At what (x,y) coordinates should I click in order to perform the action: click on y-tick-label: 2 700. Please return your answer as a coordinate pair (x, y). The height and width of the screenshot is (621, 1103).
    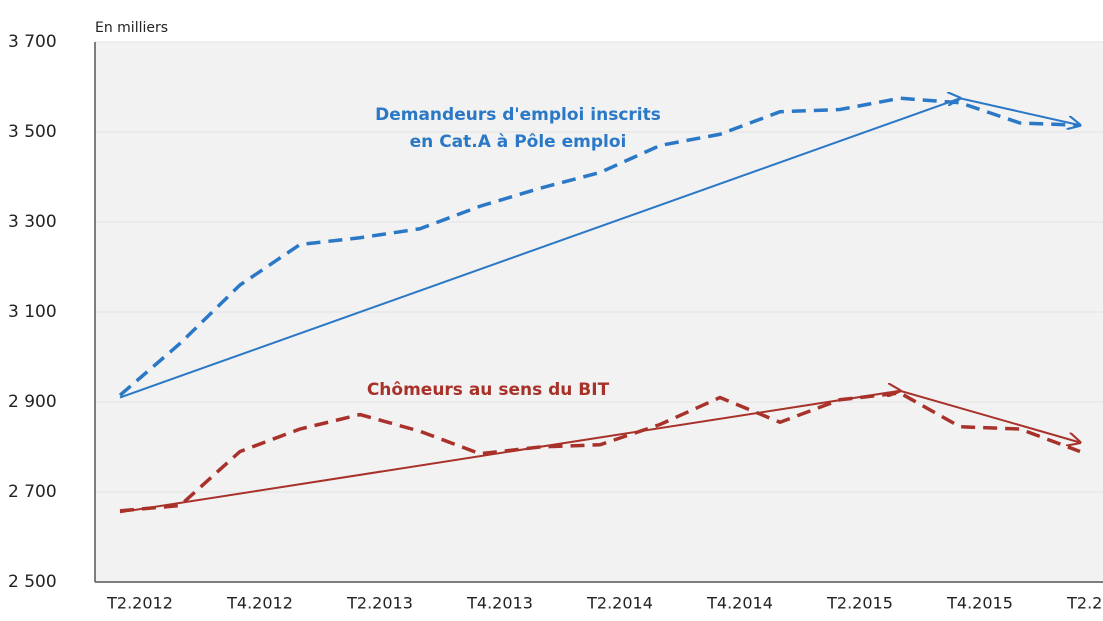
    Looking at the image, I should click on (32, 492).